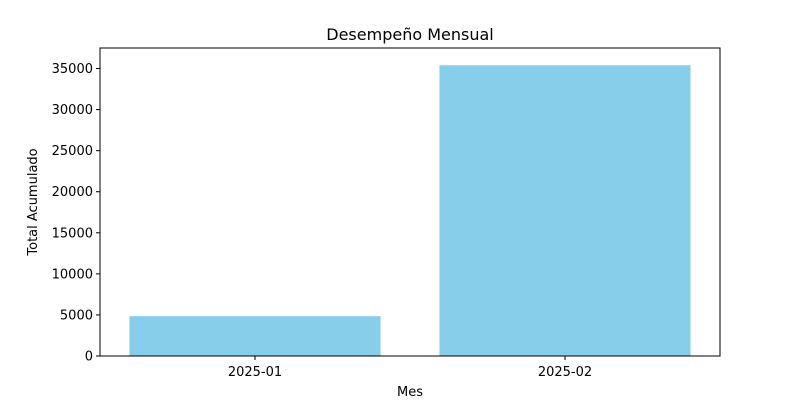  I want to click on y-tick-label: 20000, so click(72, 192).